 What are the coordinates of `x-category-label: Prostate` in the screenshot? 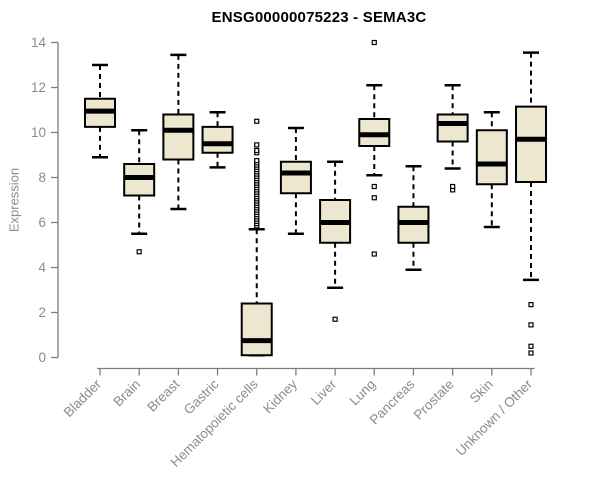 It's located at (434, 400).